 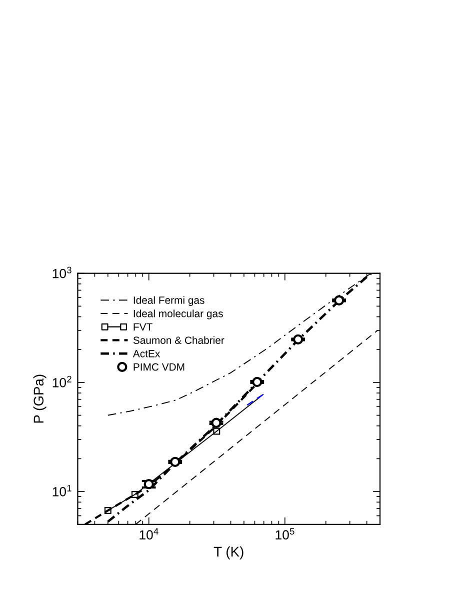 What do you see at coordinates (62, 272) in the screenshot?
I see `y-tick-label: 10$^{3}$` at bounding box center [62, 272].